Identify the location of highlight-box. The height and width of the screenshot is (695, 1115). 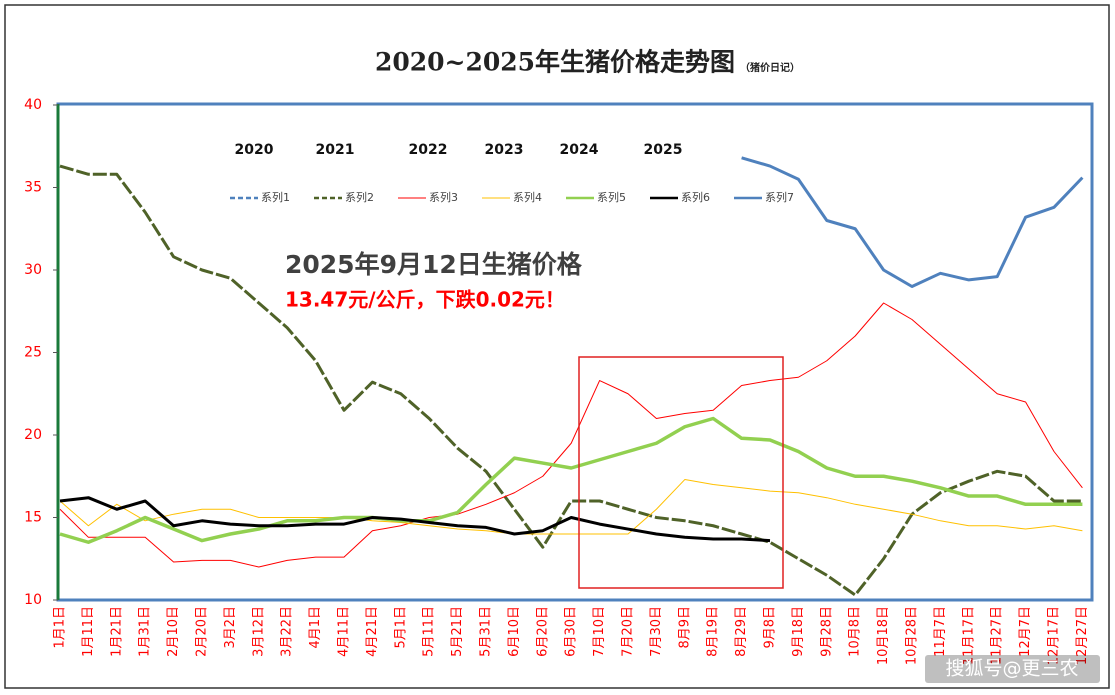
(681, 472).